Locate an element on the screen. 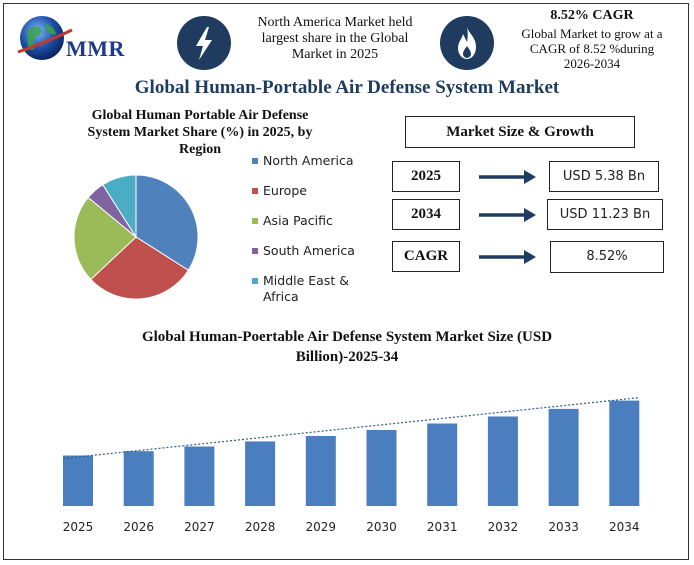 This screenshot has height=565, width=694. legend-label: North America is located at coordinates (318, 161).